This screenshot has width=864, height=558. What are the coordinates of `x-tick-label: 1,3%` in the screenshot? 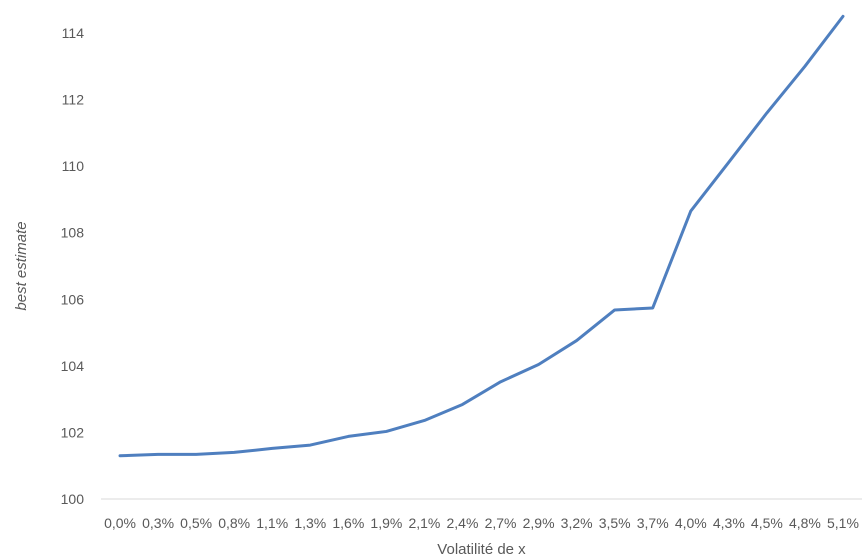 It's located at (310, 523).